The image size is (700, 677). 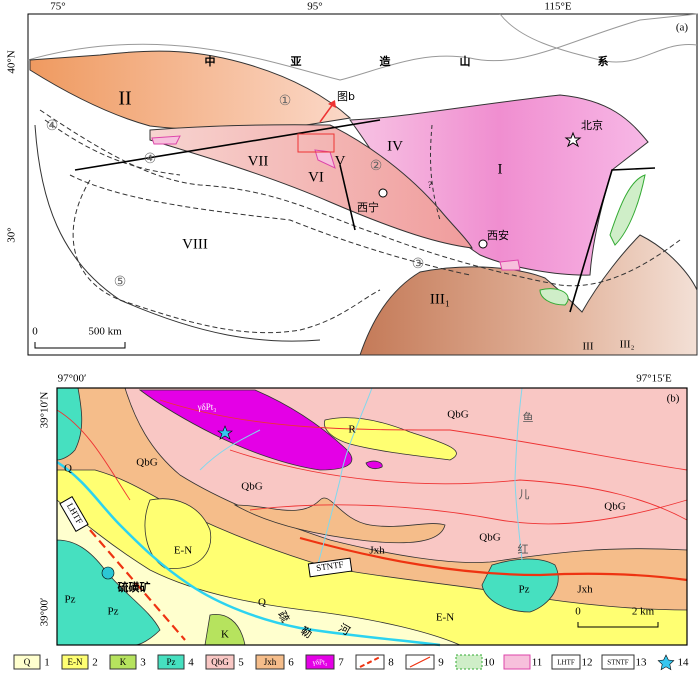 What do you see at coordinates (12, 234) in the screenshot?
I see `lat-label: 30°` at bounding box center [12, 234].